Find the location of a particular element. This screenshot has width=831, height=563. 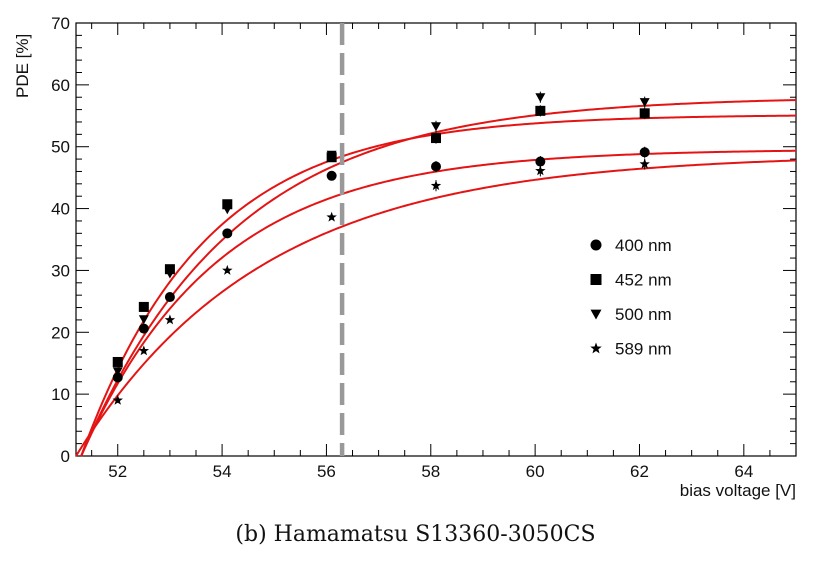

y-tick-label: 40 is located at coordinates (60, 209).